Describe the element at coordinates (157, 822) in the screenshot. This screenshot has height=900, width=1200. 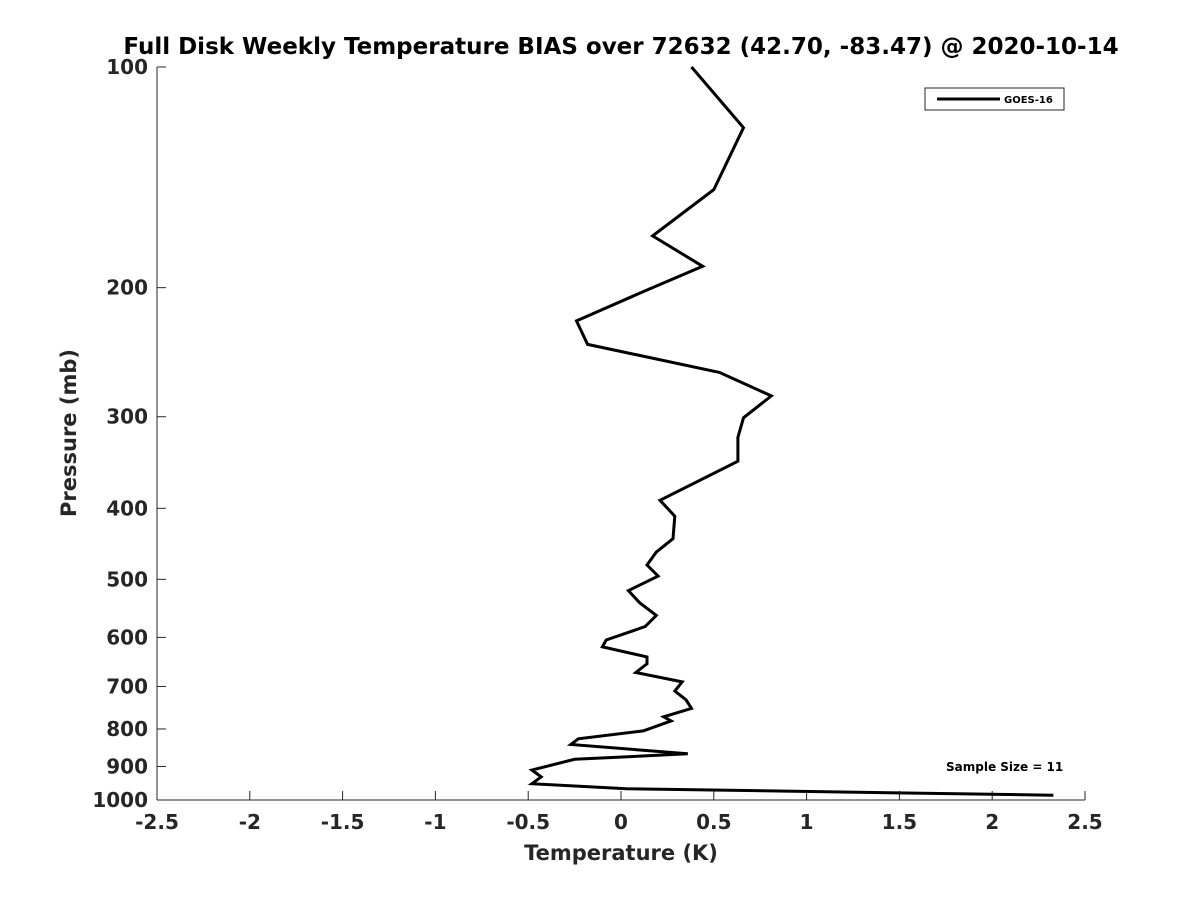
I see `x-tick-label: -2.5` at that location.